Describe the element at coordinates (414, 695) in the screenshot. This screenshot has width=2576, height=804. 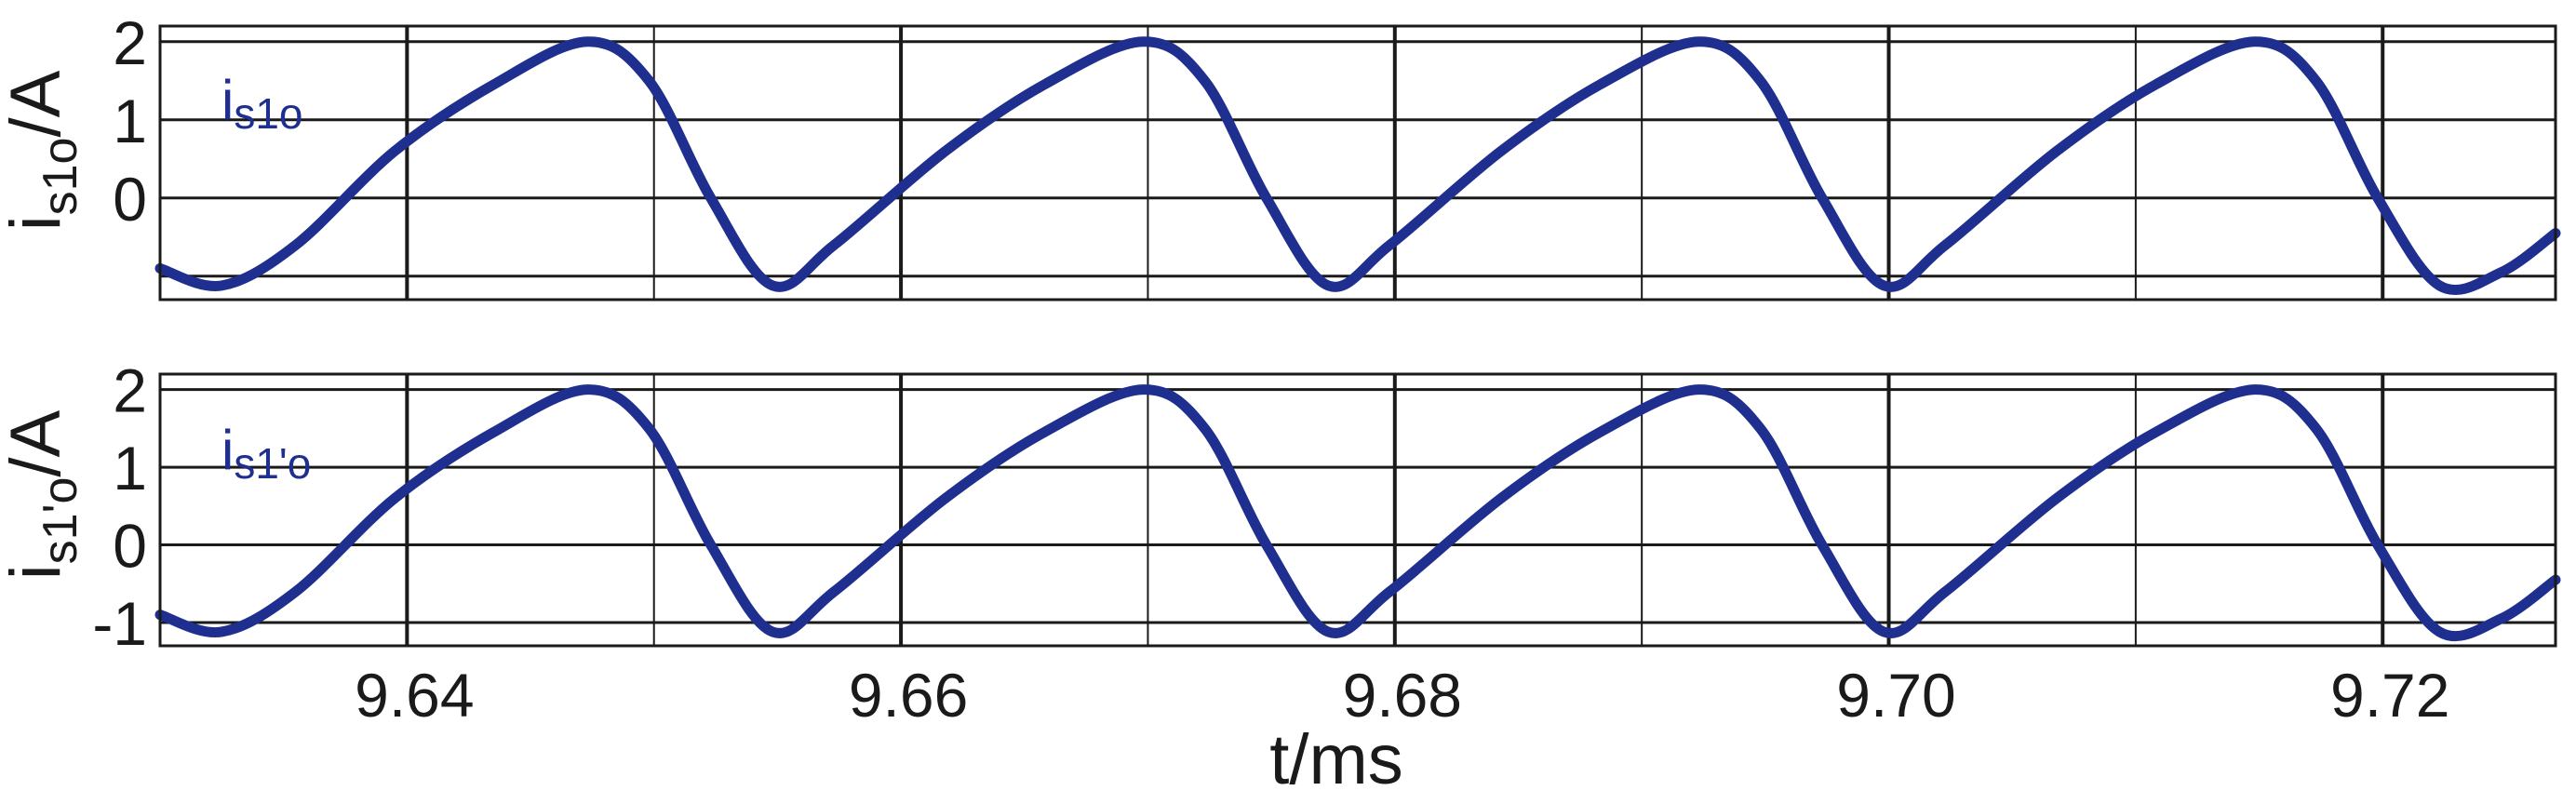
I see `x-tick-label: 9.64` at that location.